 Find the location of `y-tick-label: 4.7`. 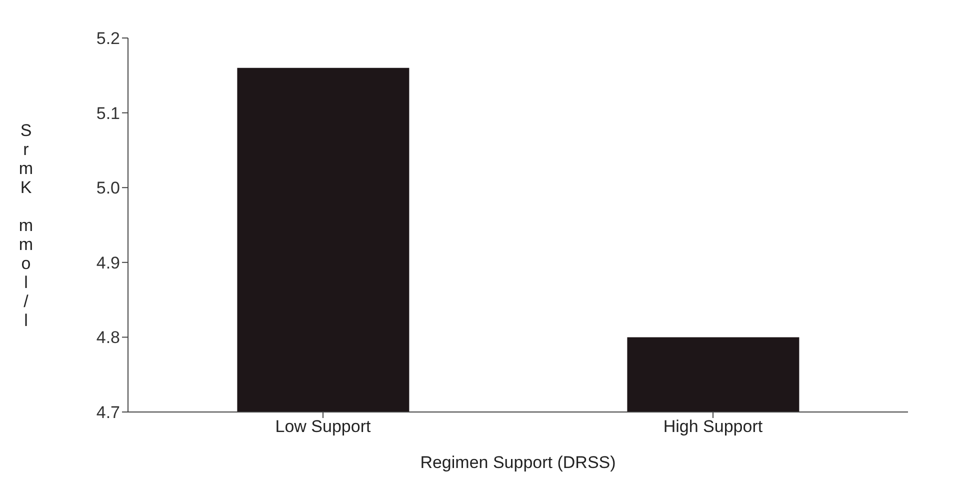

y-tick-label: 4.7 is located at coordinates (108, 412).